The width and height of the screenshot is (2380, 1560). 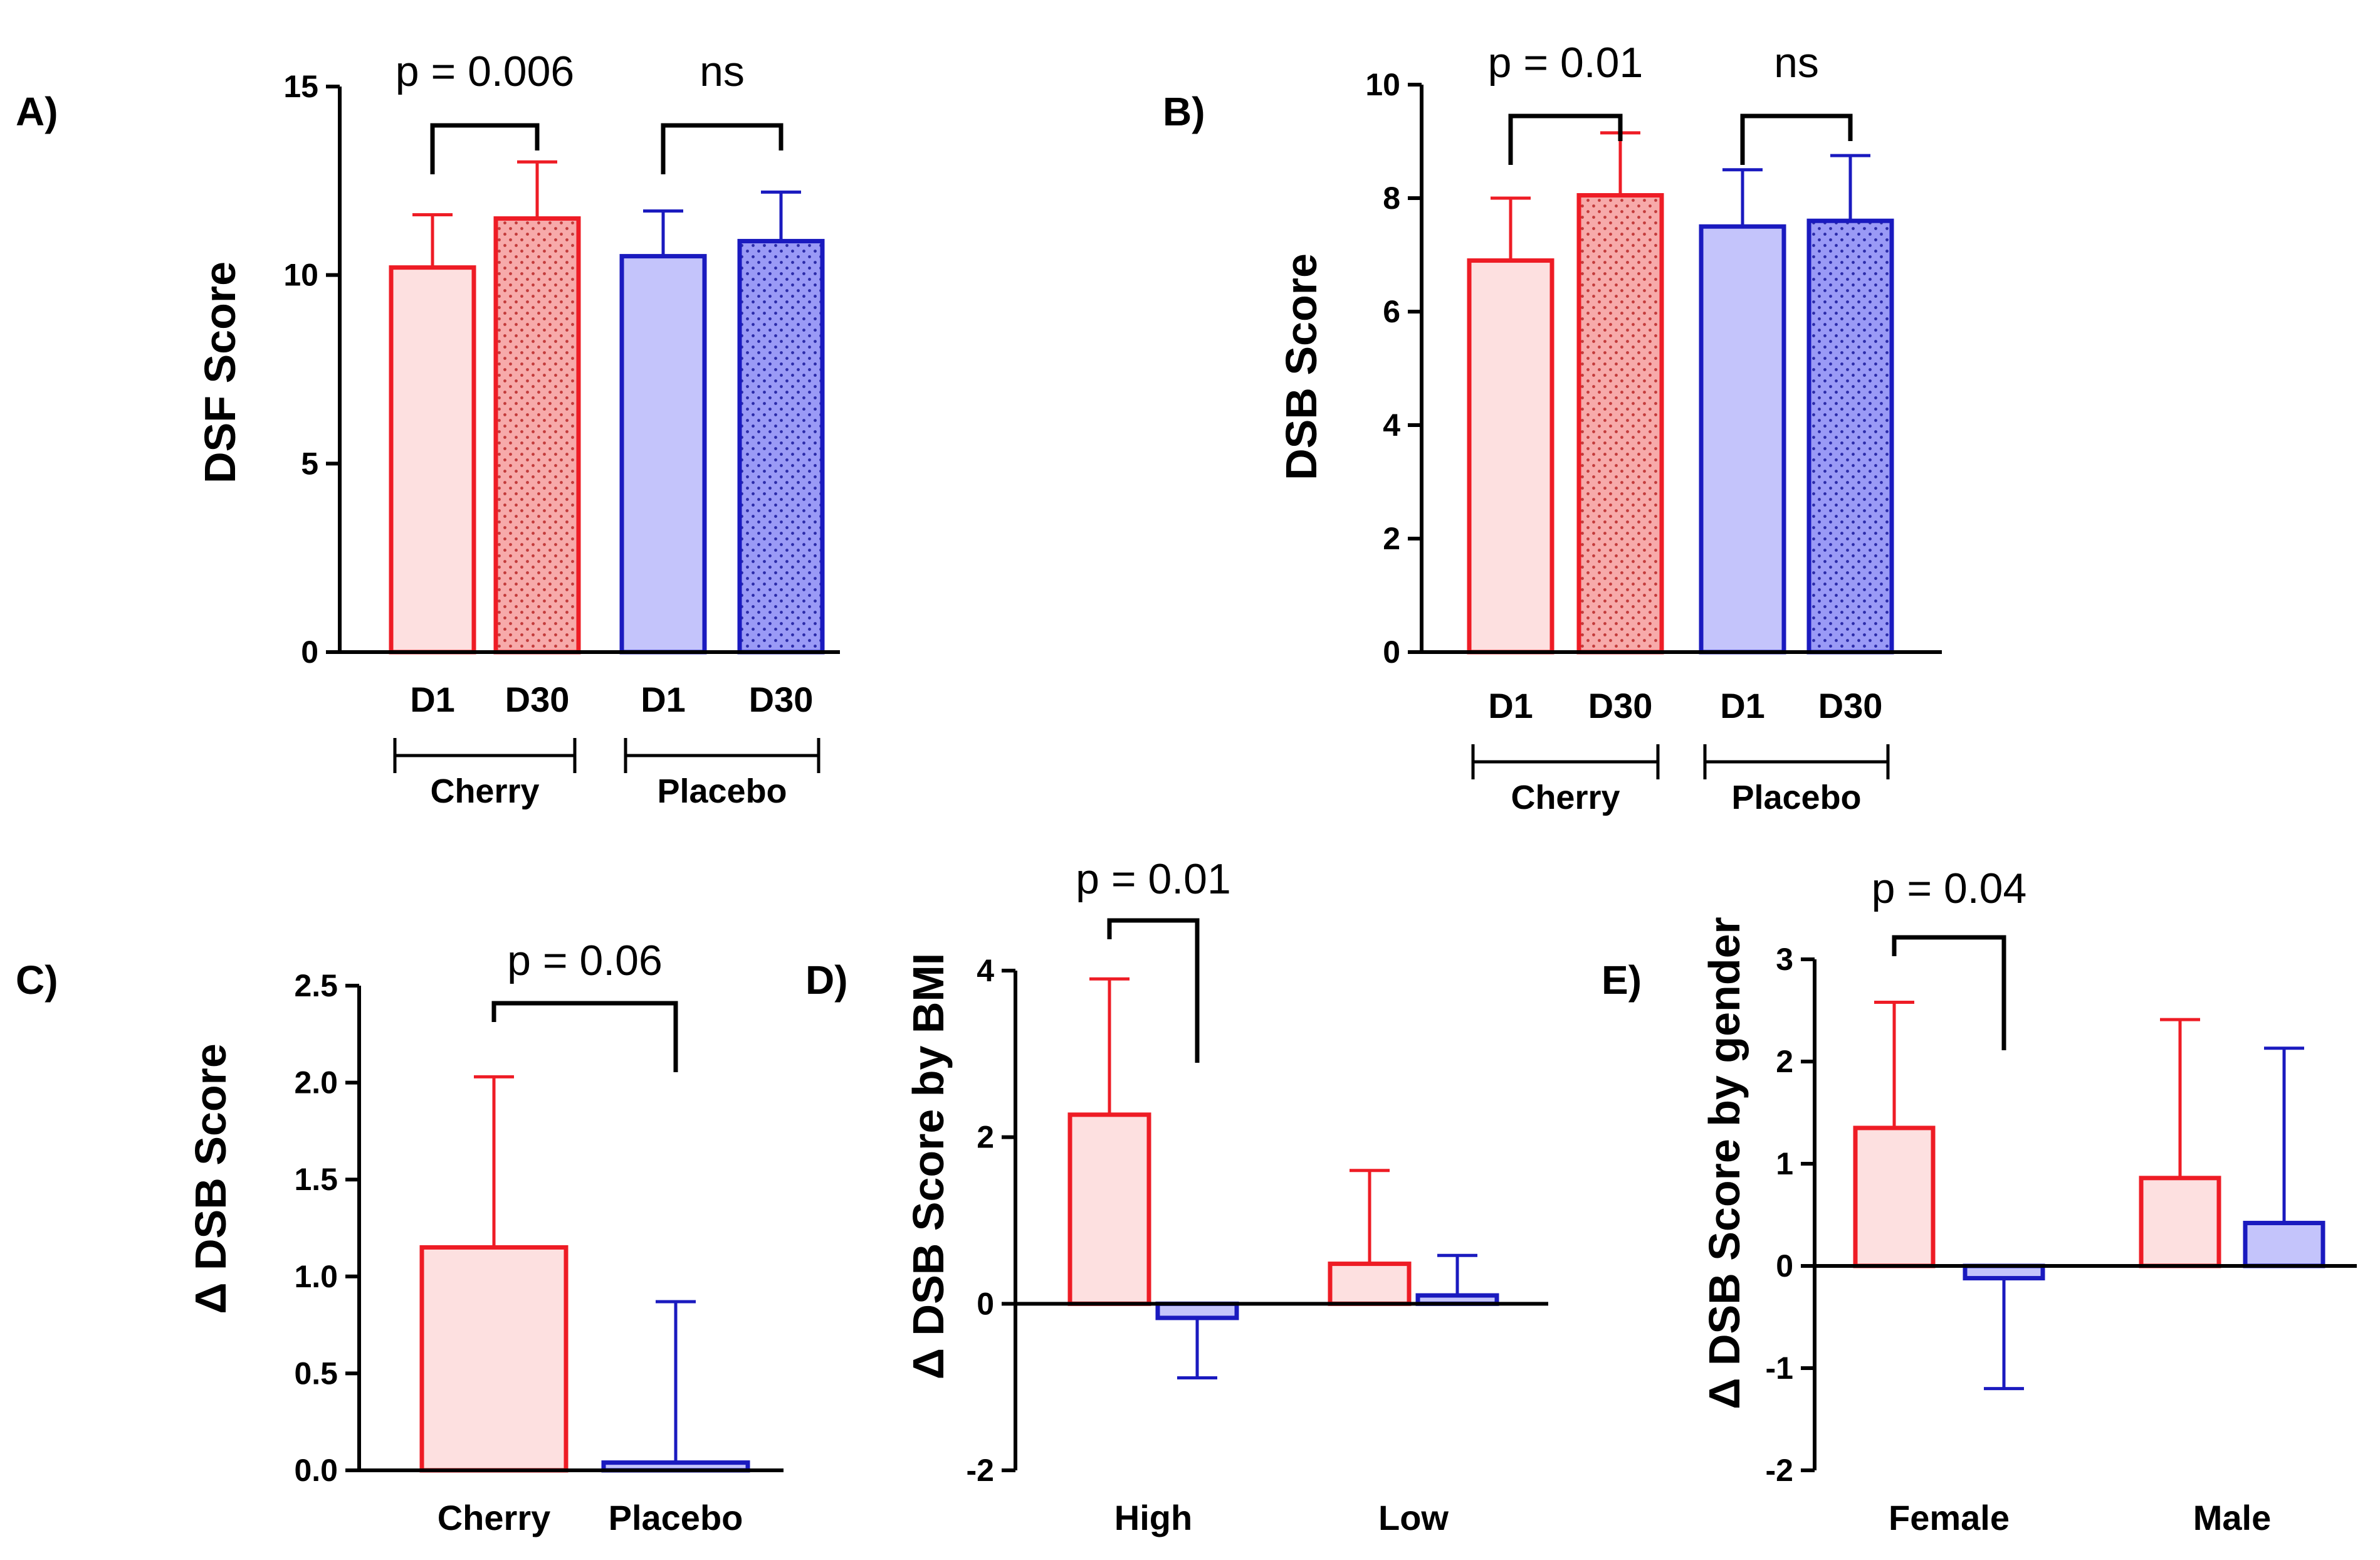 What do you see at coordinates (1780, 1368) in the screenshot?
I see `y-tick-label: -1` at bounding box center [1780, 1368].